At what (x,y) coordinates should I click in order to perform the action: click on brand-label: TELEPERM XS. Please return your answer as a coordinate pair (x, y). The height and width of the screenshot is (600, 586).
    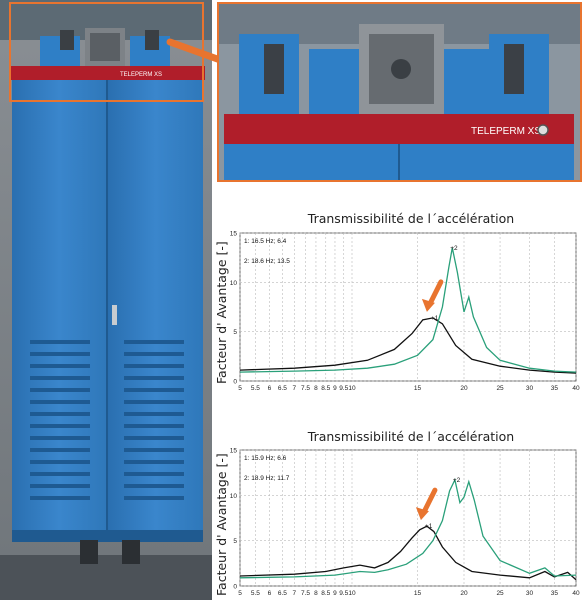
    Looking at the image, I should click on (141, 75).